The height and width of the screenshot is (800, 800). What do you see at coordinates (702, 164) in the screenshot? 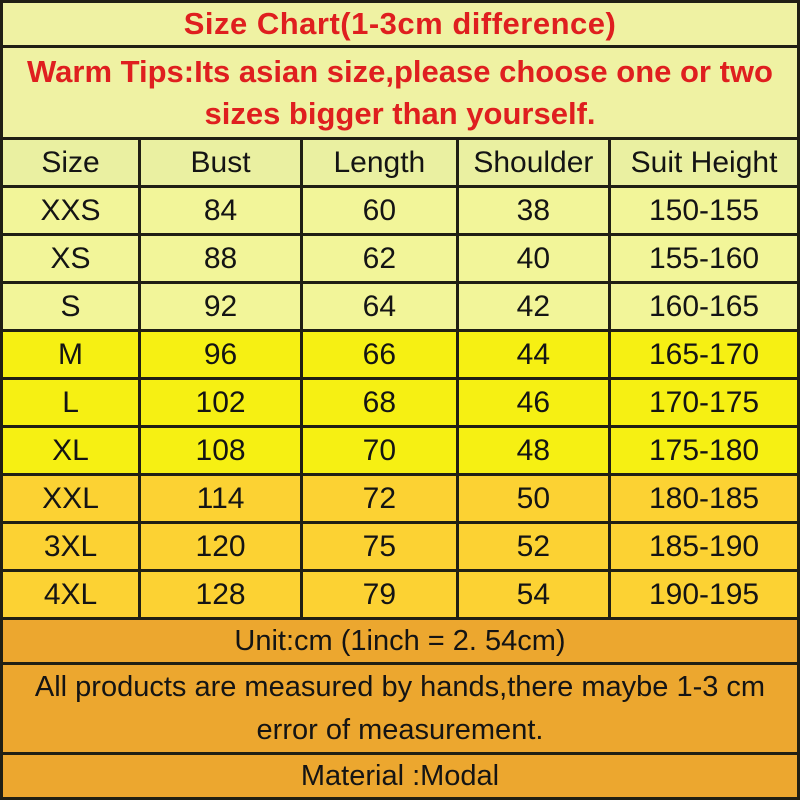
I see `column-header-suit-height: Suit Height` at bounding box center [702, 164].